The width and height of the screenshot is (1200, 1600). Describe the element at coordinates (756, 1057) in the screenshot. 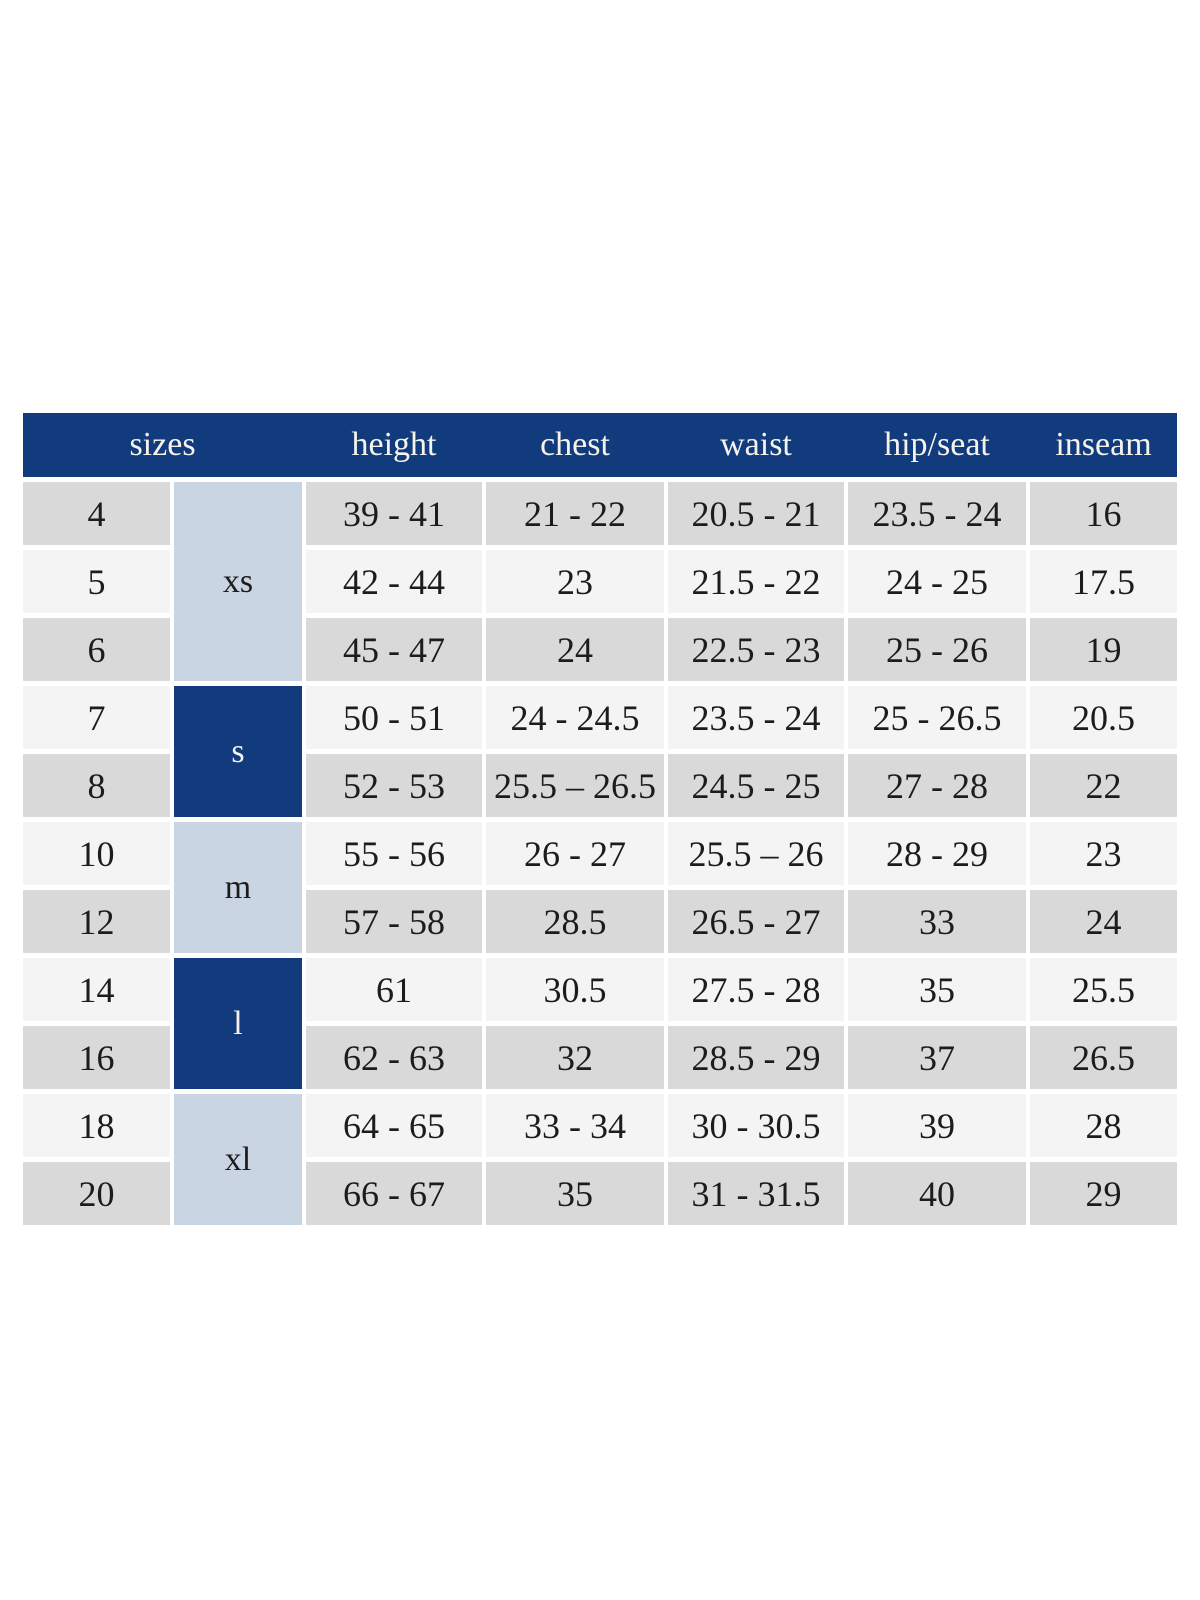

I see `waist-cell: 28.5 - 29` at that location.